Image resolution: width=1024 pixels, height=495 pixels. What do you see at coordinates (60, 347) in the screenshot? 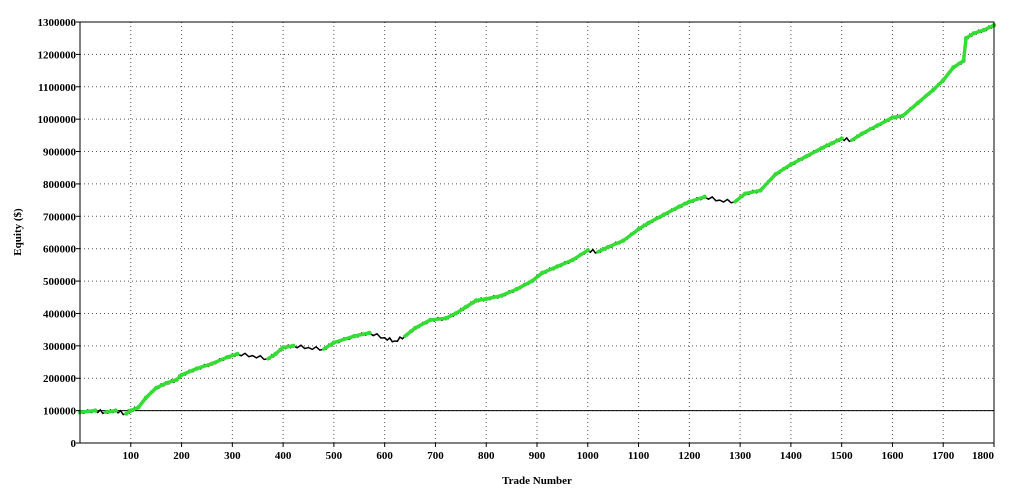
I see `y-tick-label: 300000` at bounding box center [60, 347].